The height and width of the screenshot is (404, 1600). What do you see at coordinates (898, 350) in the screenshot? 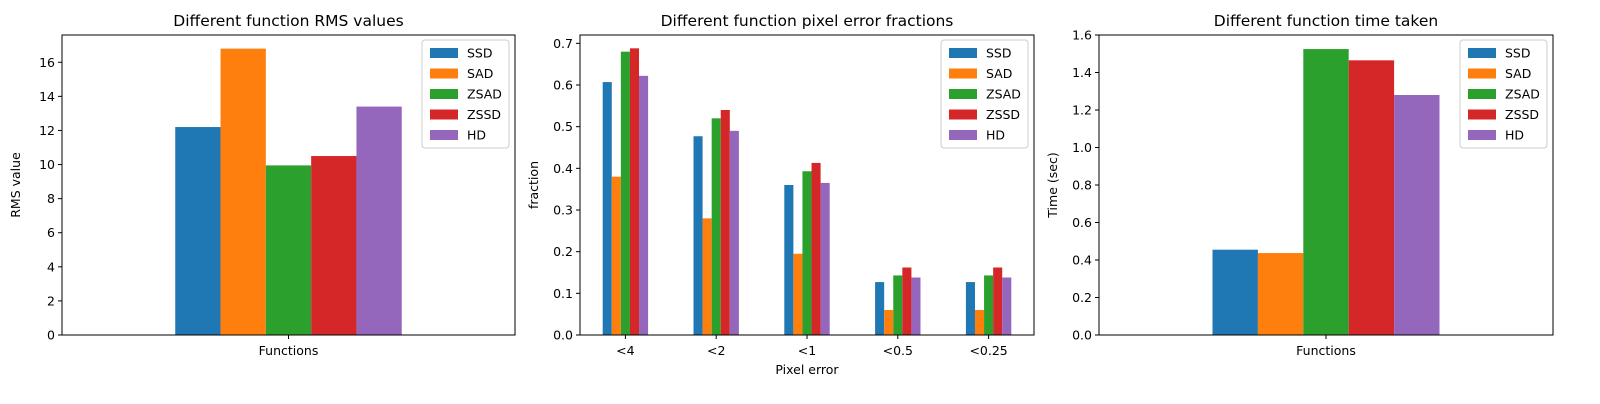
I see `x-tick-label: <0.5` at bounding box center [898, 350].